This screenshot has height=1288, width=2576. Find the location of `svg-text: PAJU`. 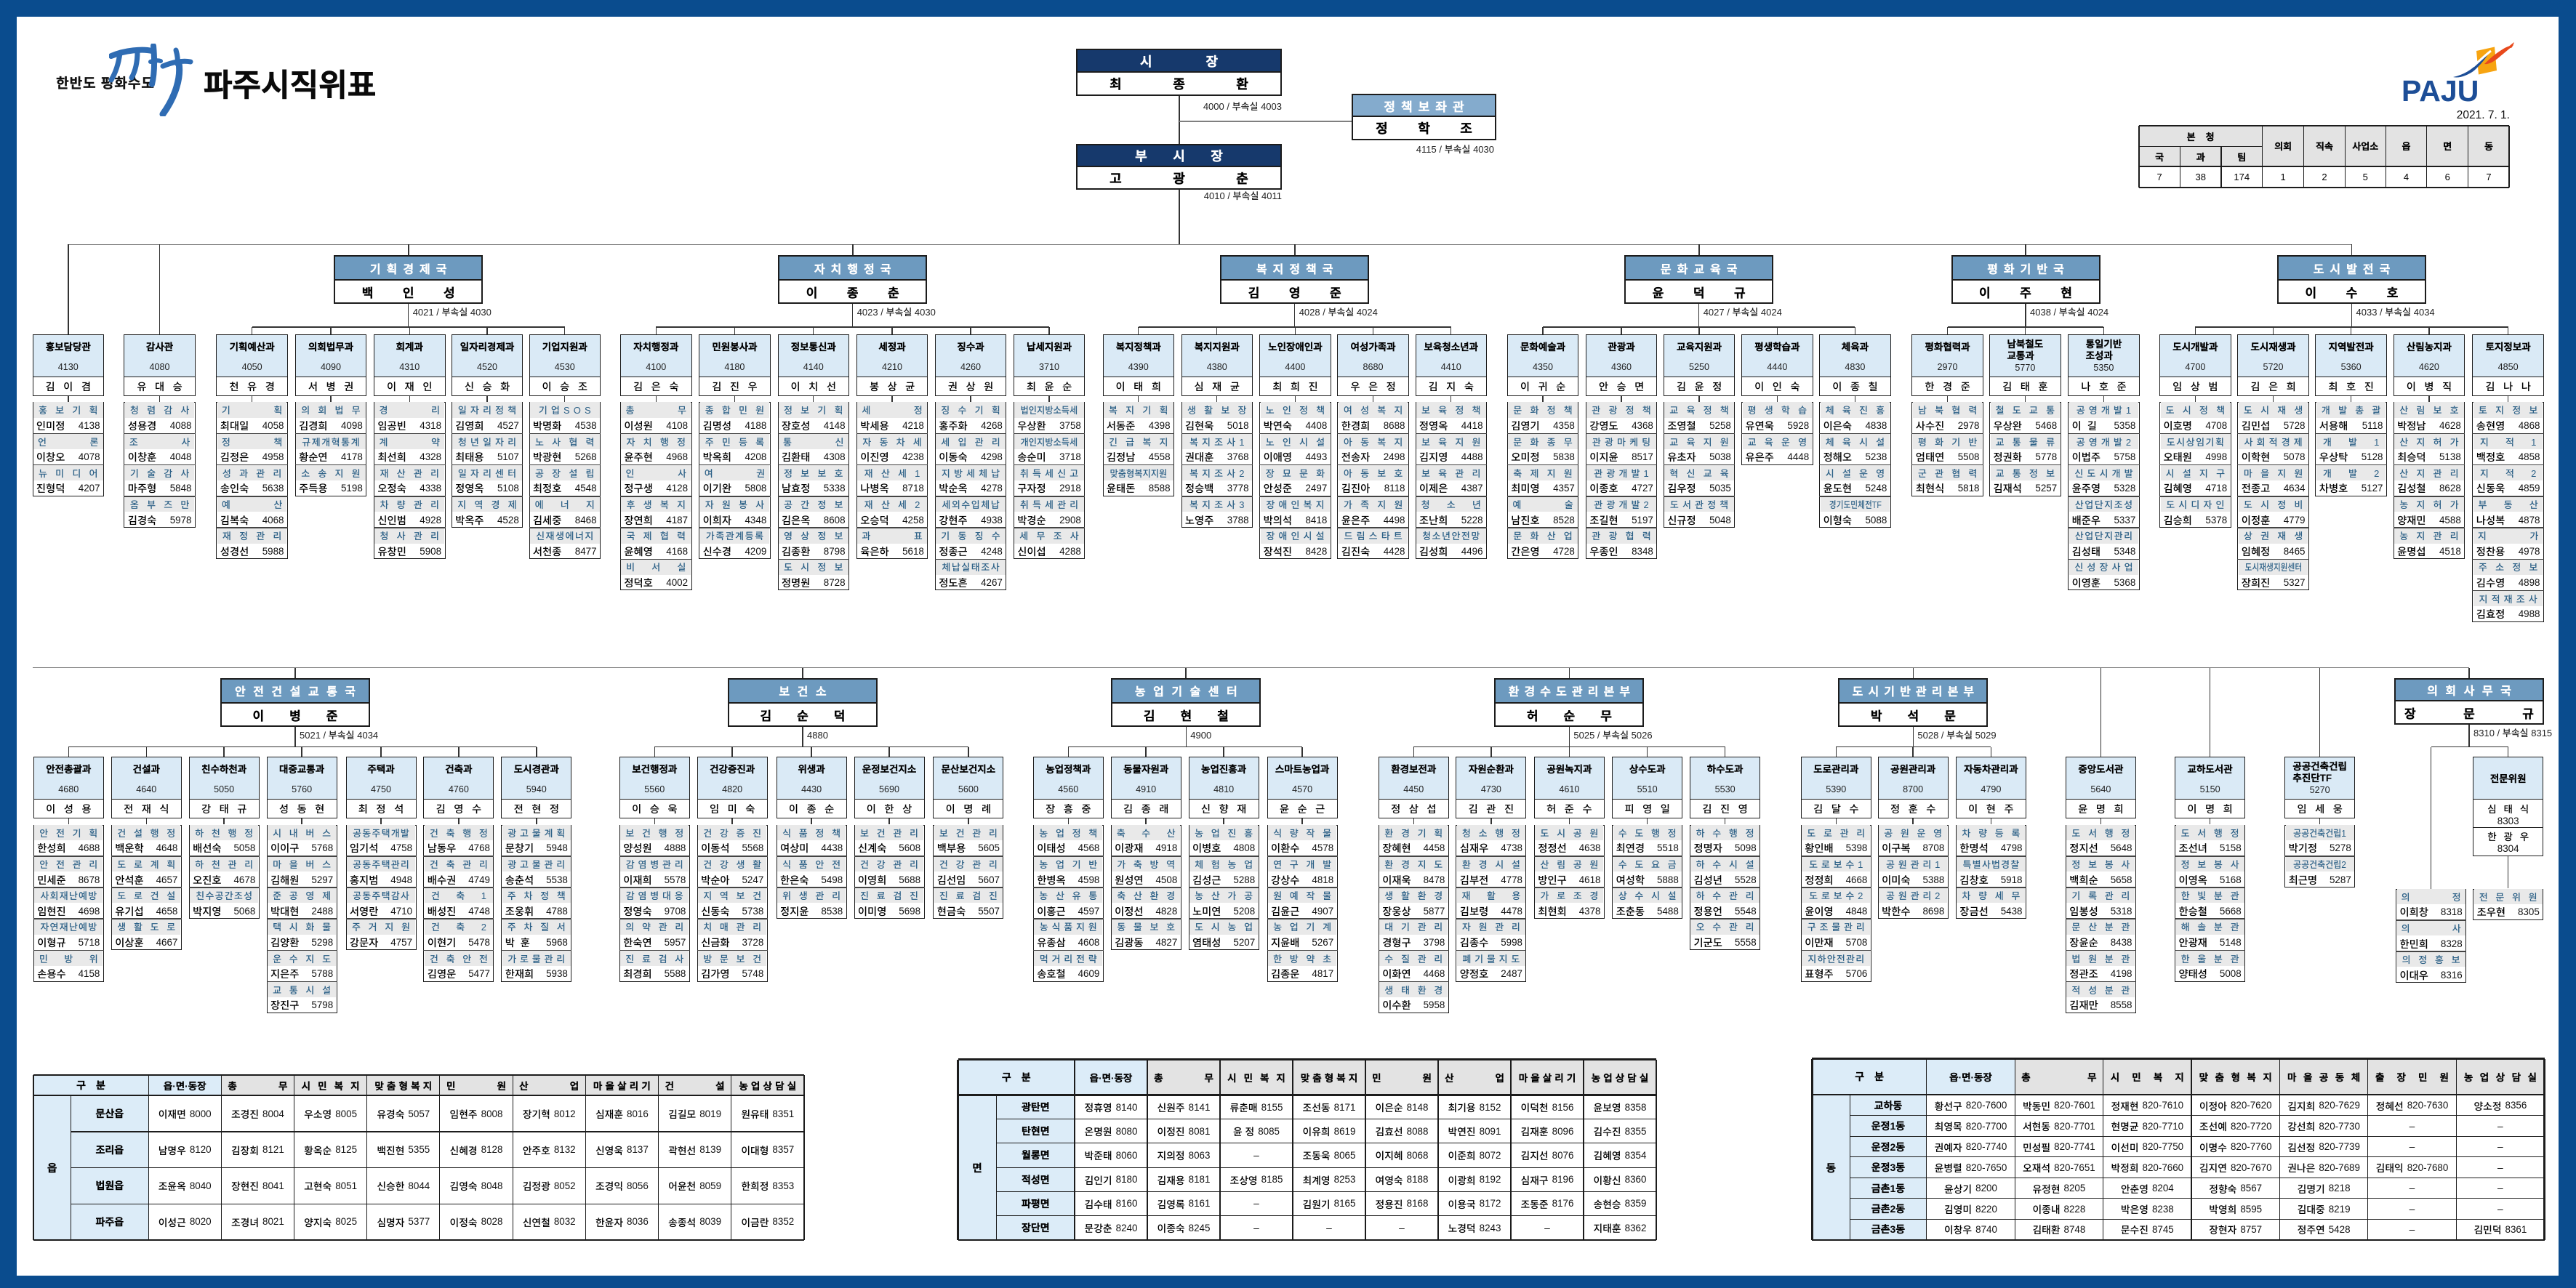

svg-text: PAJU is located at coordinates (2440, 91).